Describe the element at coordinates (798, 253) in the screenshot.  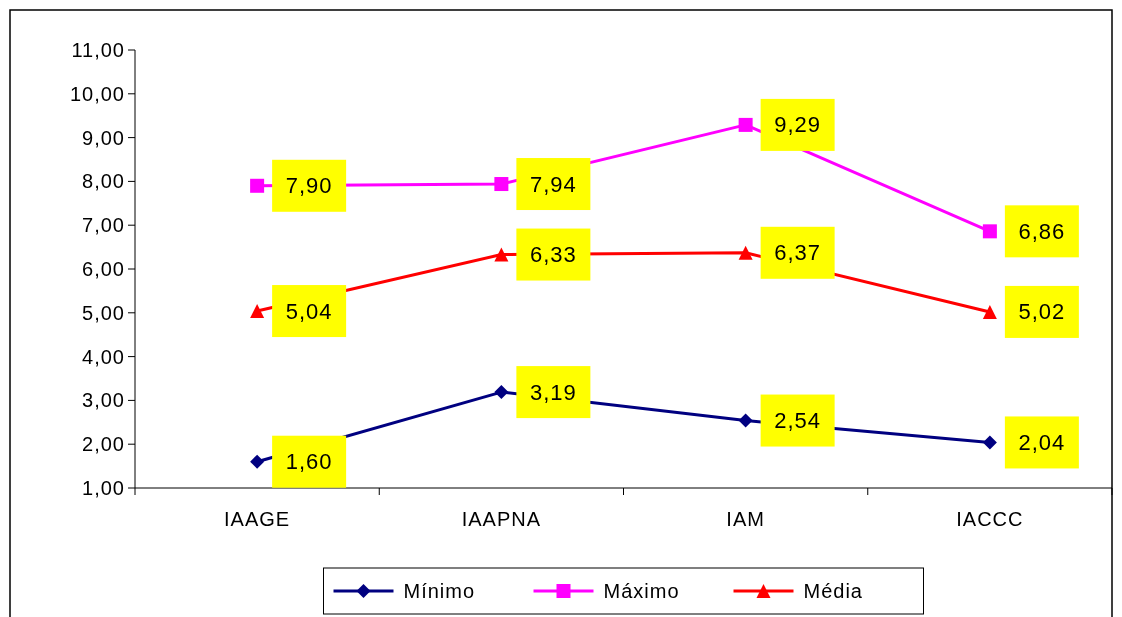
I see `data-label: 6,37` at that location.